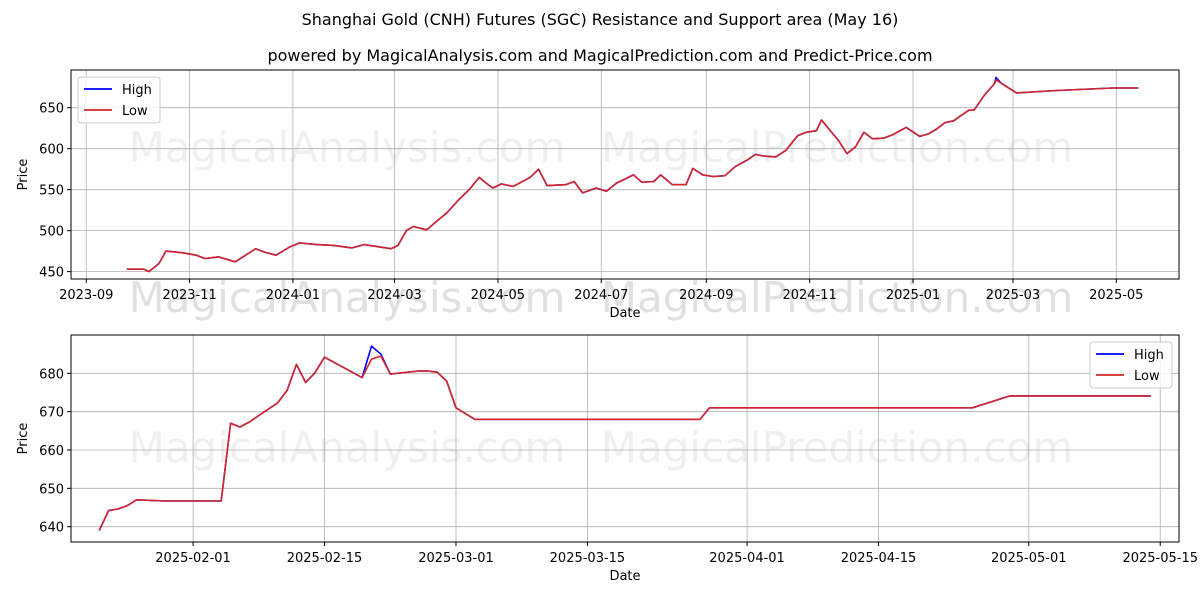 This screenshot has height=600, width=1200. What do you see at coordinates (51, 413) in the screenshot?
I see `y-tick-label: 670` at bounding box center [51, 413].